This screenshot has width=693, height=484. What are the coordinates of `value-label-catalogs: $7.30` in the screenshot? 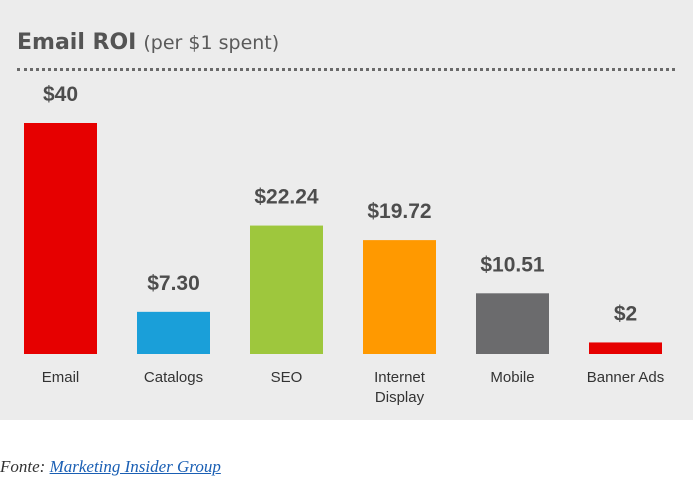 It's located at (173, 283).